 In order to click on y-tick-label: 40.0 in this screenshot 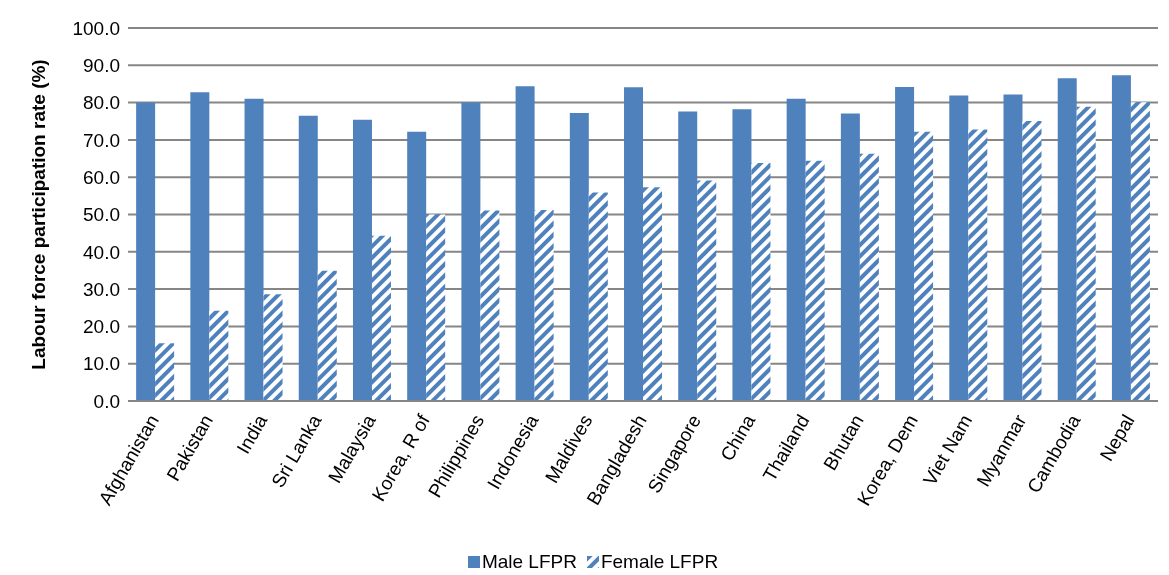, I will do `click(101, 252)`.